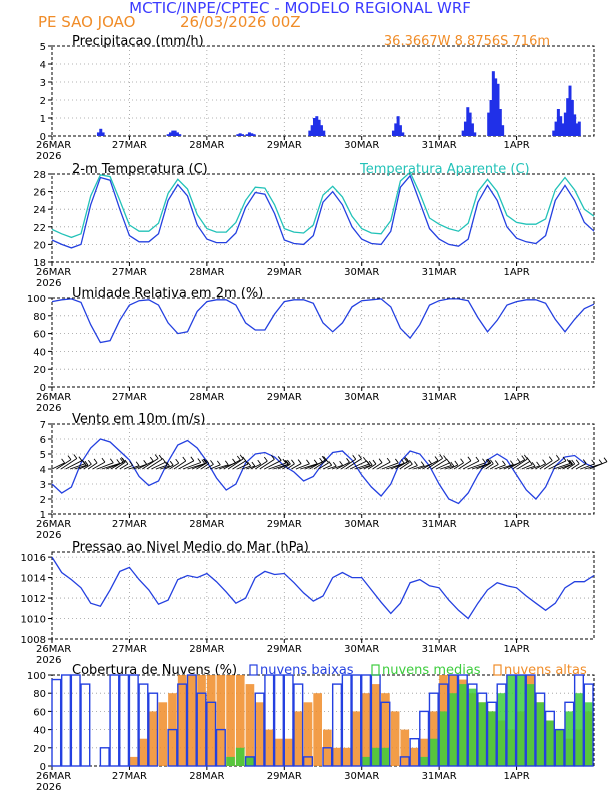  I want to click on precip-ytick-label: 5, so click(43, 47).